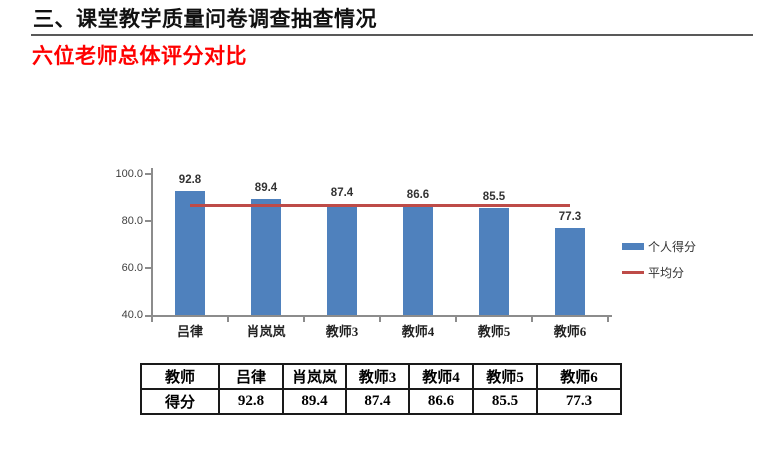 Image resolution: width=767 pixels, height=463 pixels. Describe the element at coordinates (380, 206) in the screenshot. I see `average-line` at that location.